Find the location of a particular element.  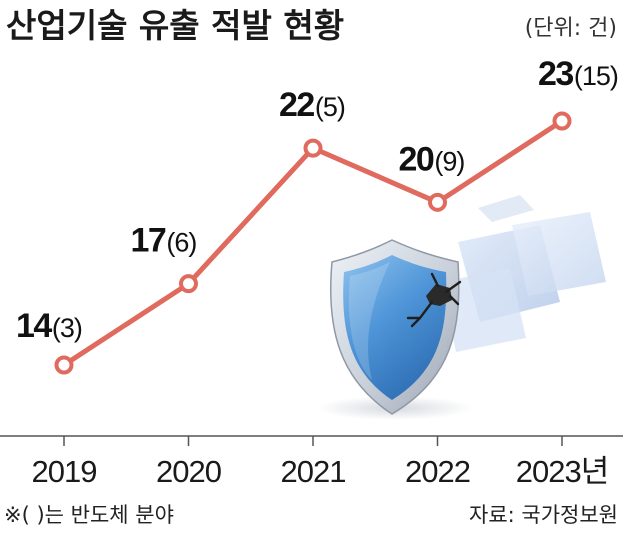

shield-highlight is located at coordinates (369, 321).